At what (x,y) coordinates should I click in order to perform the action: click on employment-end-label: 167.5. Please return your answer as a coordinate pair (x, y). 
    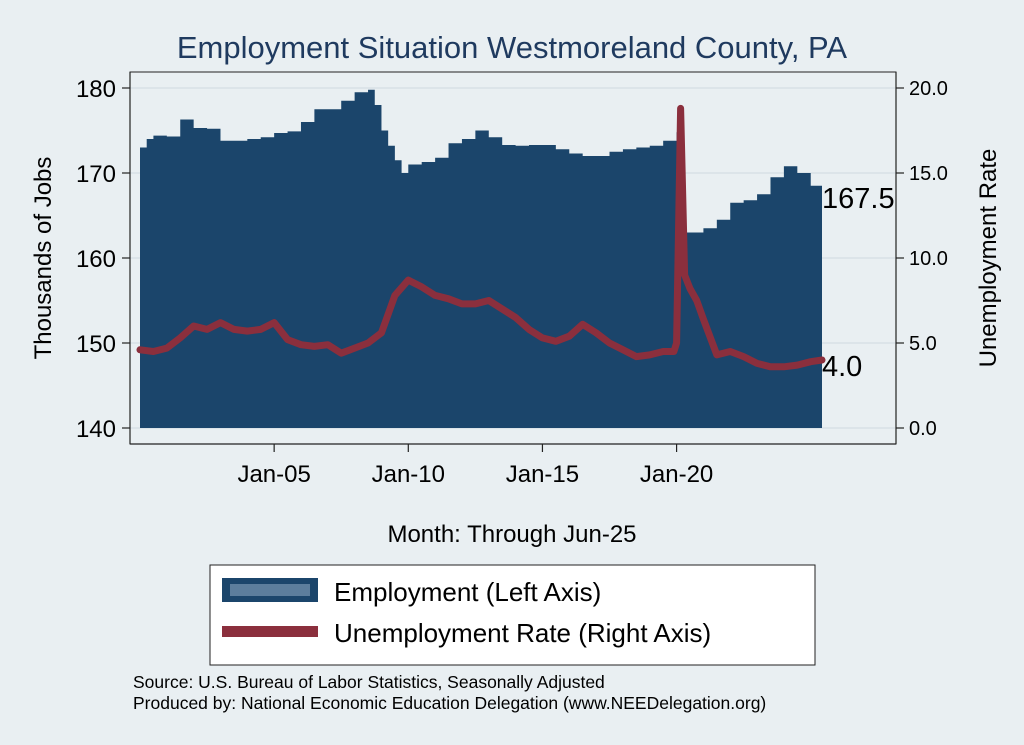
    Looking at the image, I should click on (858, 199).